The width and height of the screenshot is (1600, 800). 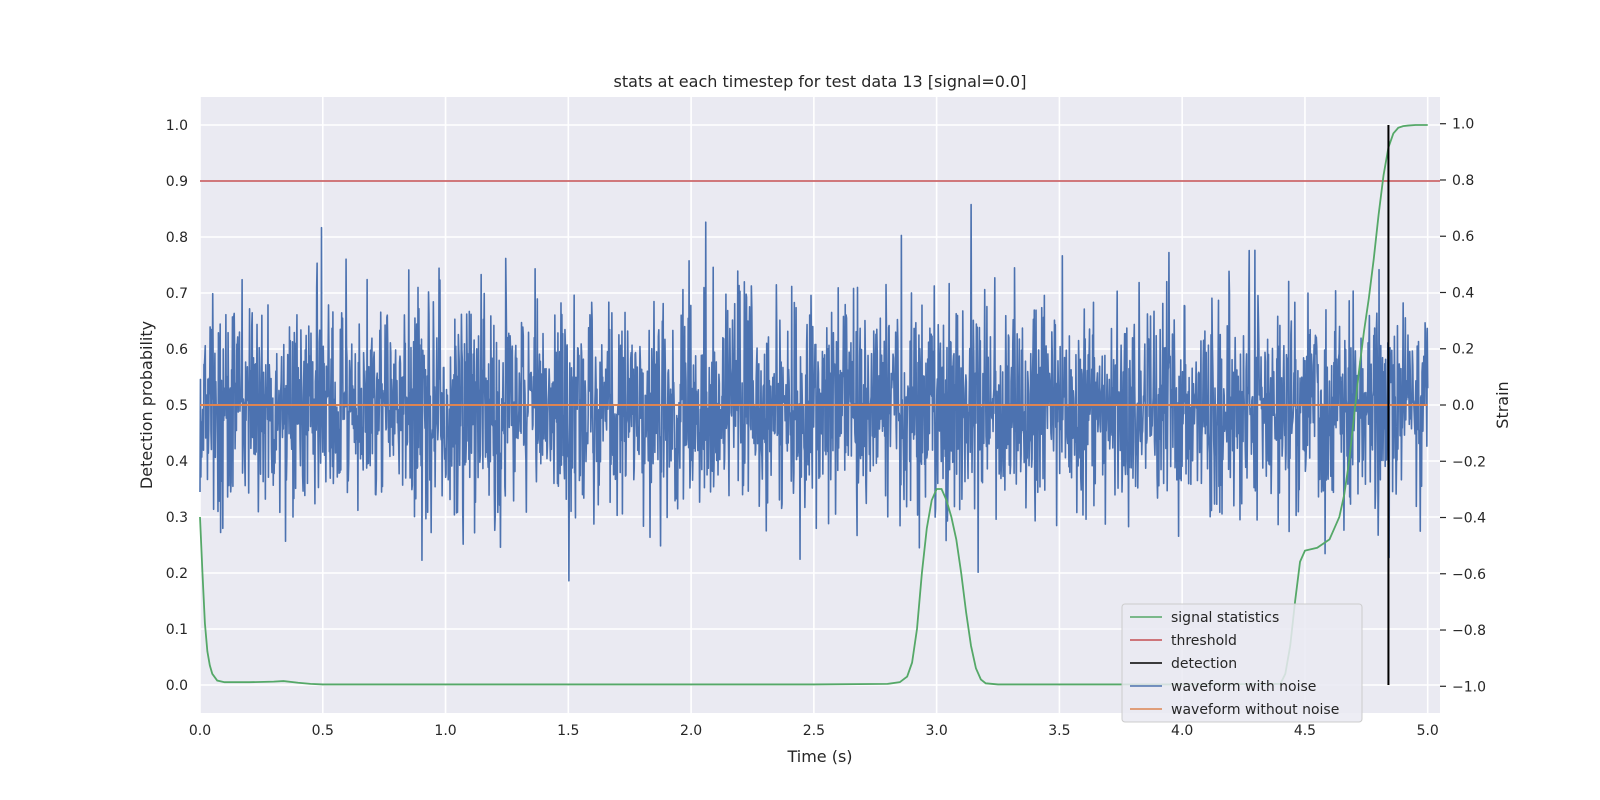 What do you see at coordinates (177, 238) in the screenshot?
I see `y-tick-label: 0.8` at bounding box center [177, 238].